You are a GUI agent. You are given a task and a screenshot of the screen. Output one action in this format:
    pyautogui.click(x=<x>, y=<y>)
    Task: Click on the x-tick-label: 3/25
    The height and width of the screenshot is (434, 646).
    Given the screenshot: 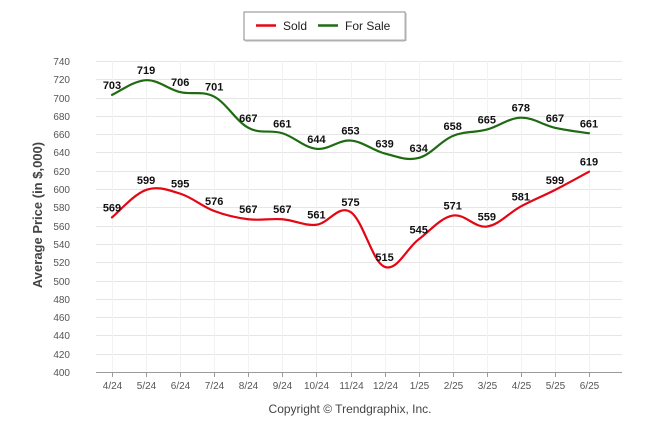 What is the action you would take?
    pyautogui.click(x=488, y=386)
    